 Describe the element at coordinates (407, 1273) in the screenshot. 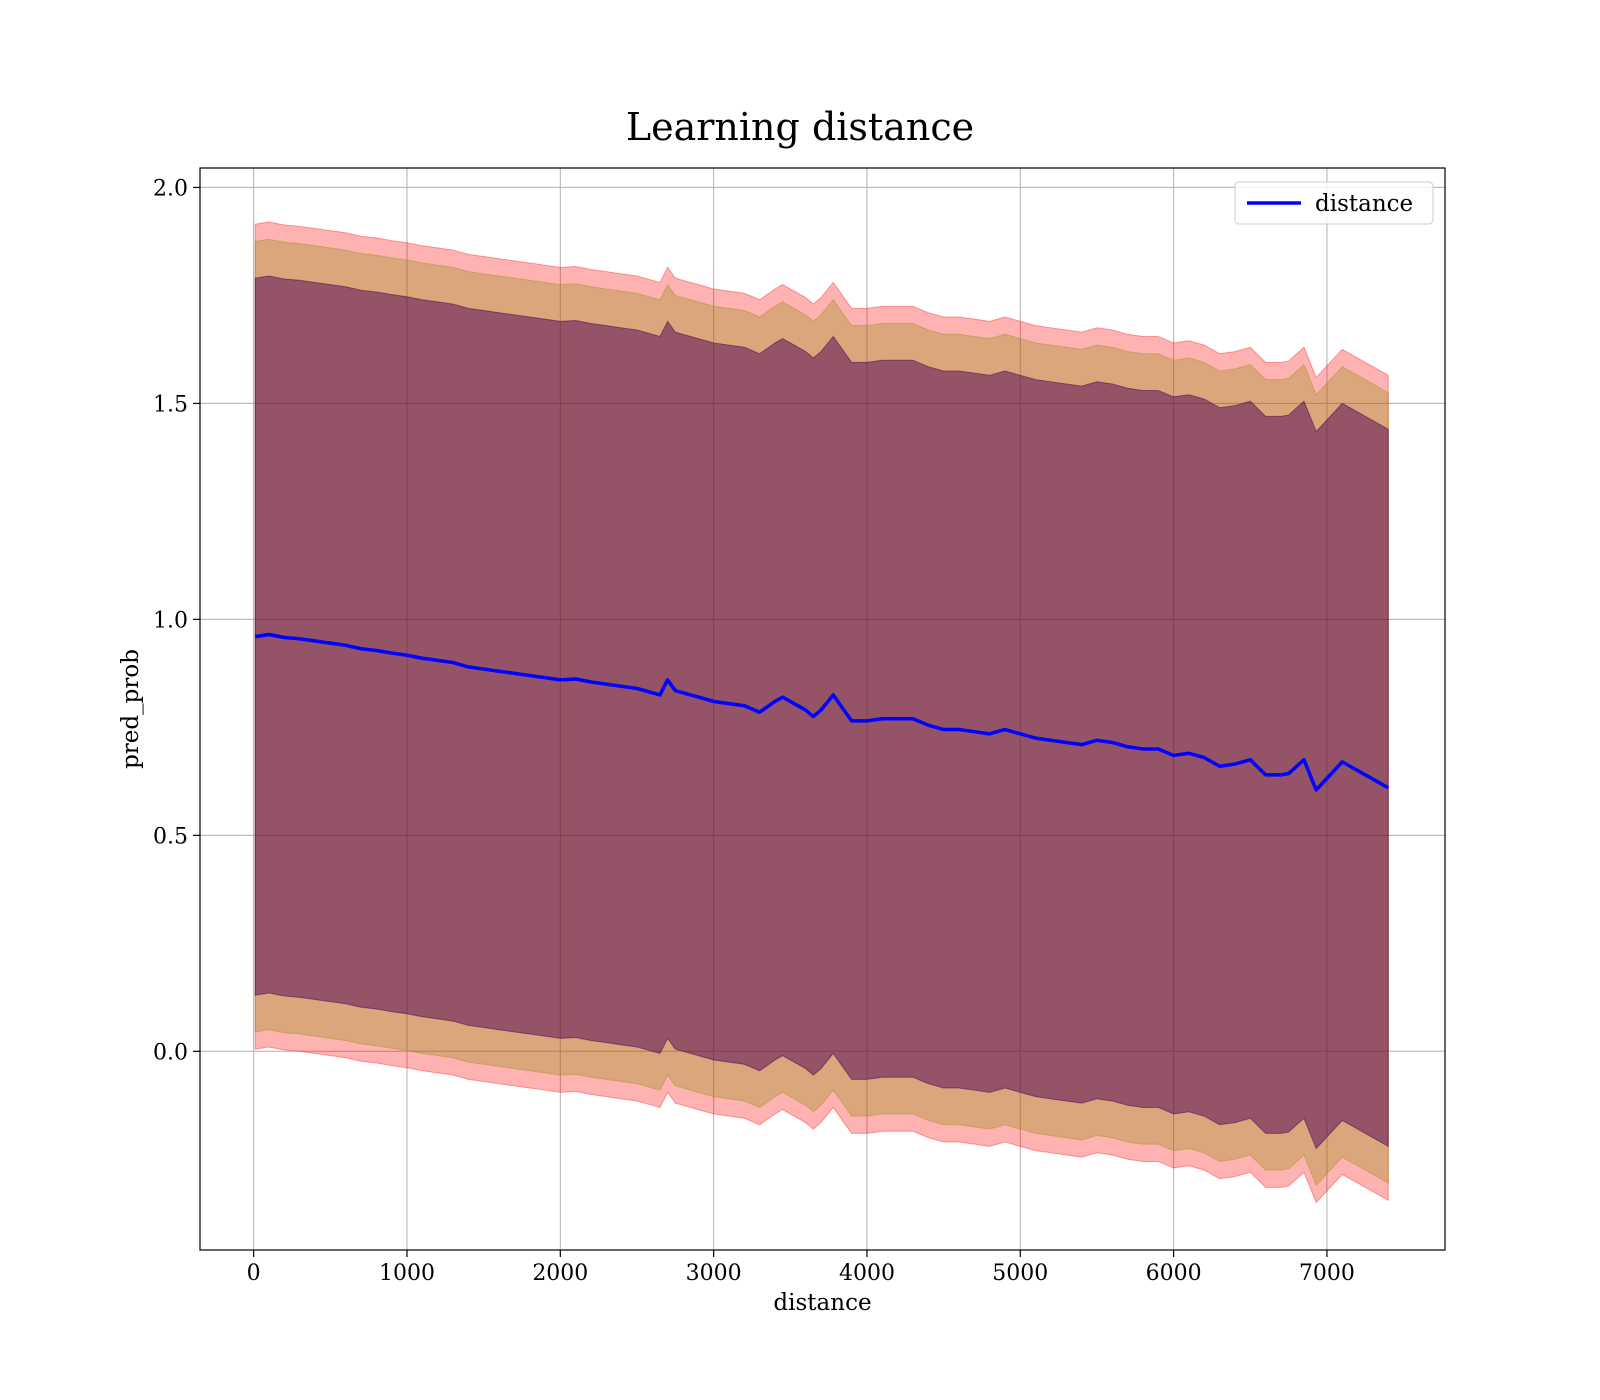

I see `x-tick-label-1: 1000` at that location.